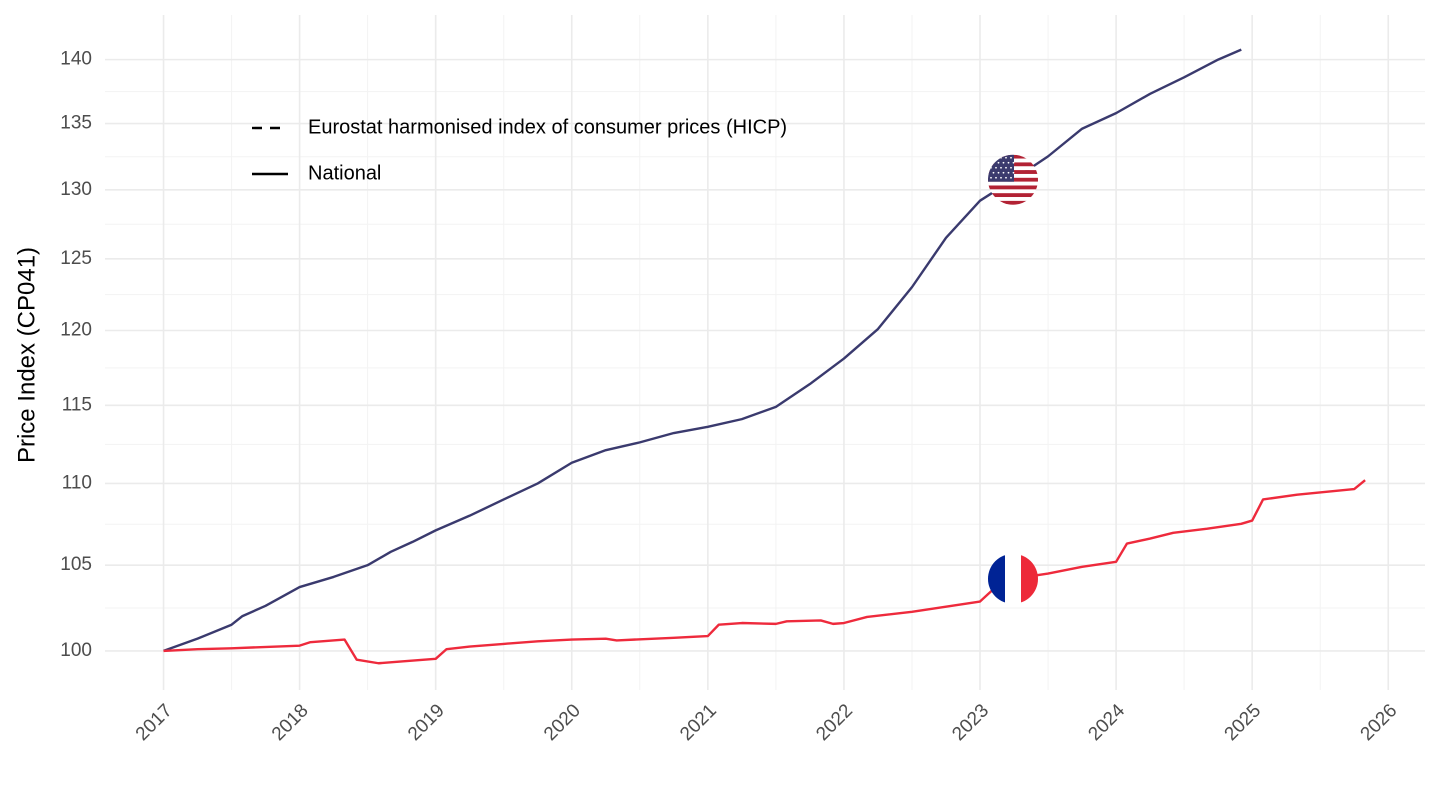  I want to click on x-tick-label: 2018, so click(290, 722).